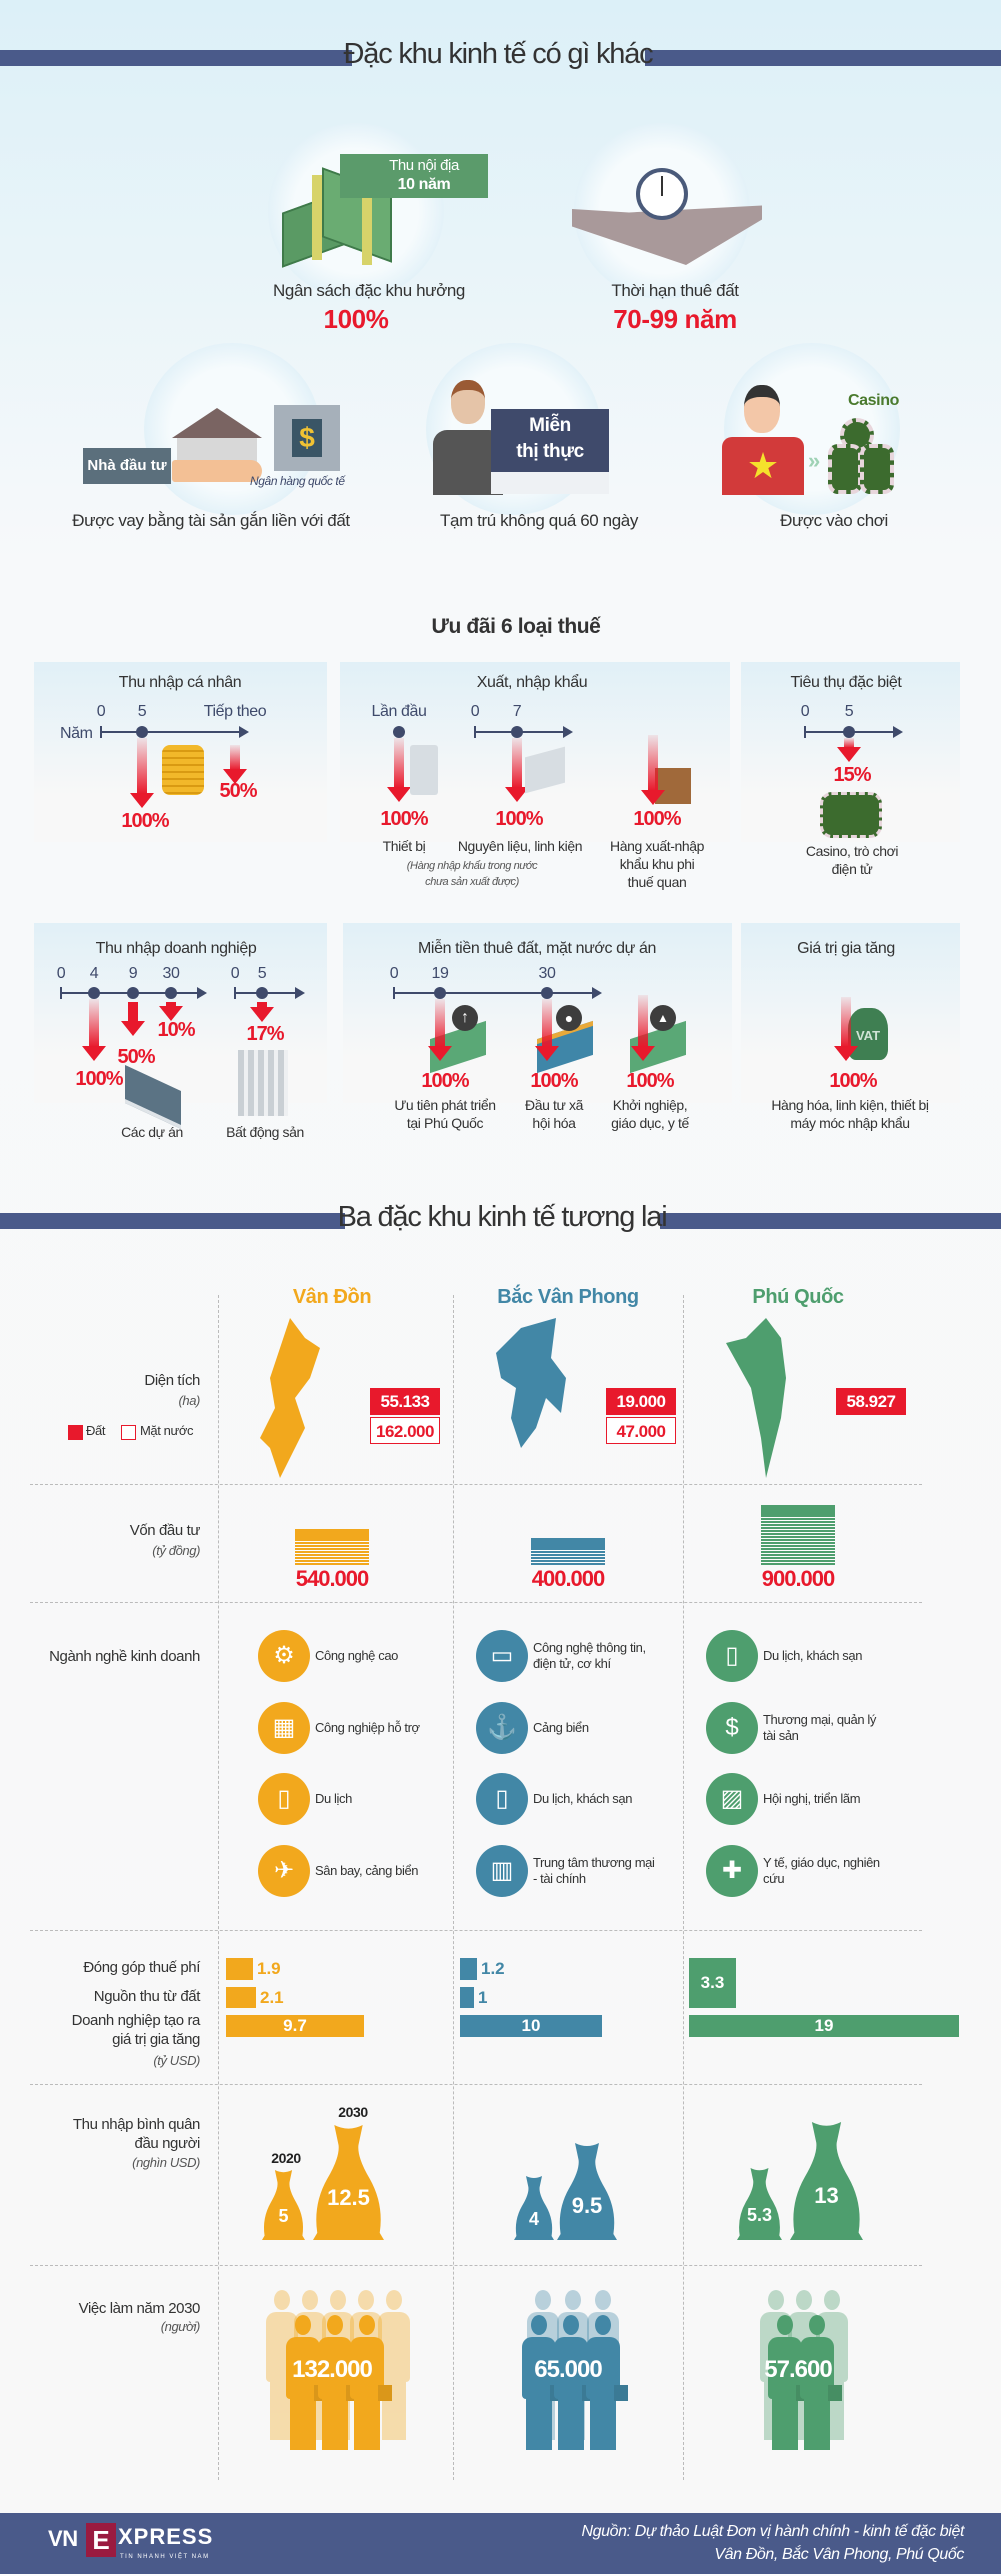  What do you see at coordinates (537, 948) in the screenshot?
I see `panel-title: Miễn tiền thuê đất, mặt nước dự án` at bounding box center [537, 948].